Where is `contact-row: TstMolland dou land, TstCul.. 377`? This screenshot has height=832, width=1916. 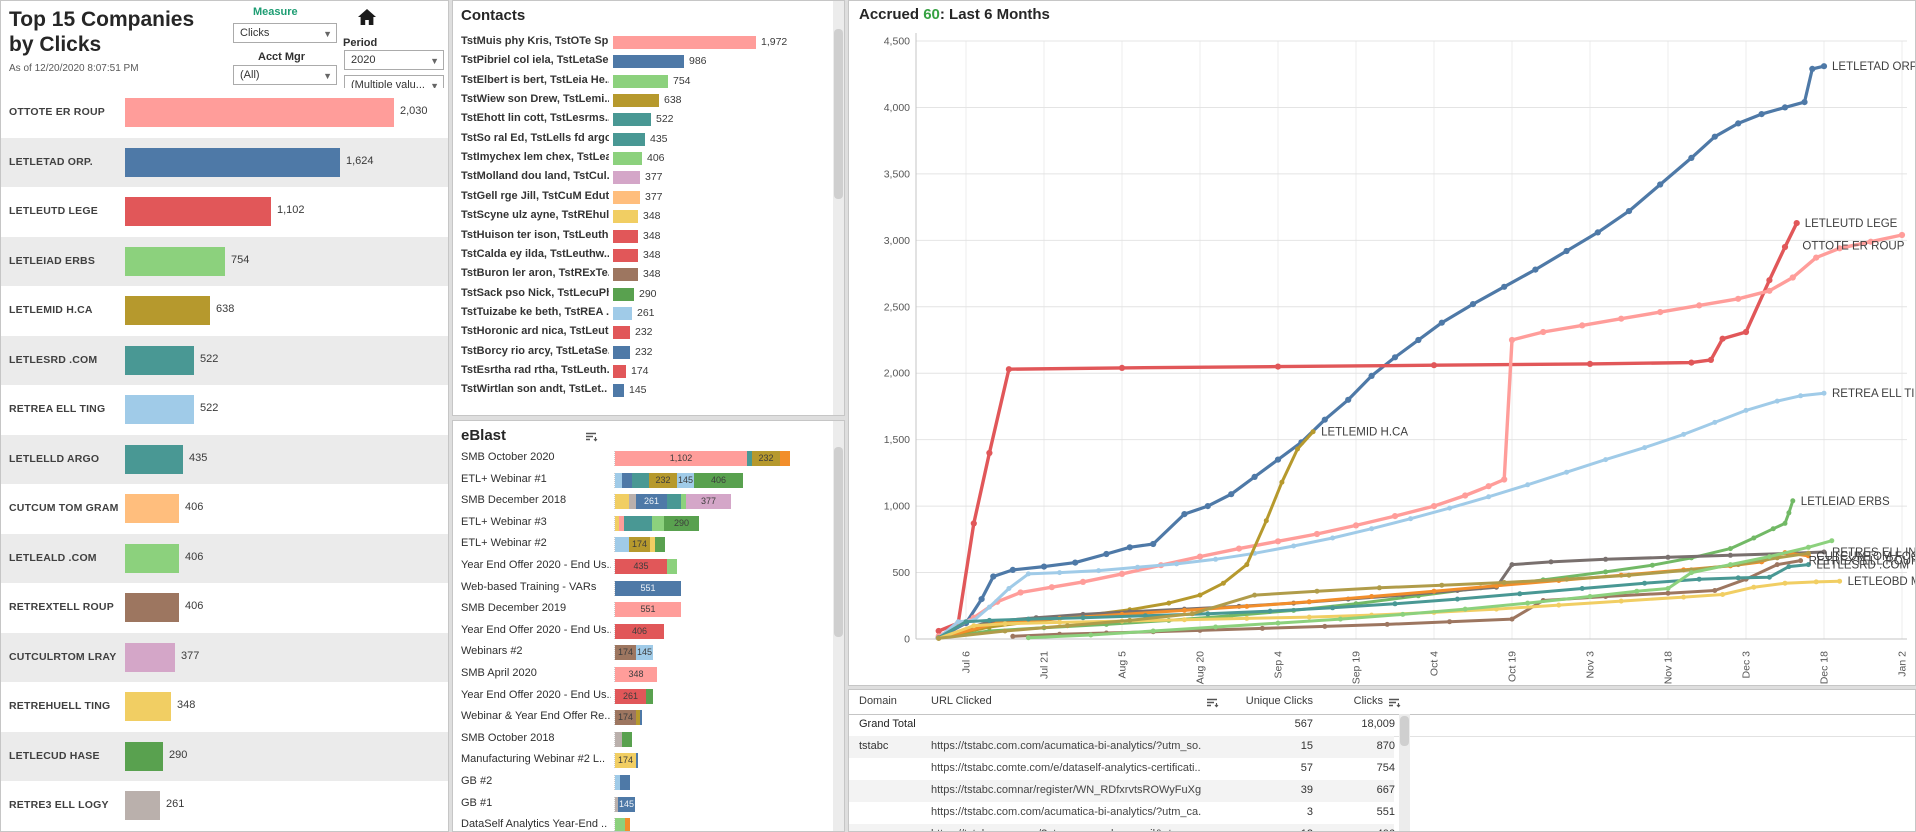 contact-row: TstMolland dou land, TstCul.. 377 is located at coordinates (643, 177).